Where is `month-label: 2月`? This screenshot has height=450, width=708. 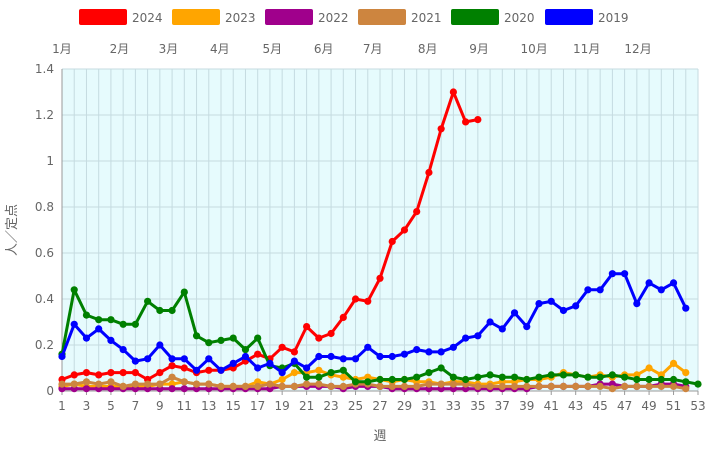
month-label: 2月 is located at coordinates (120, 49).